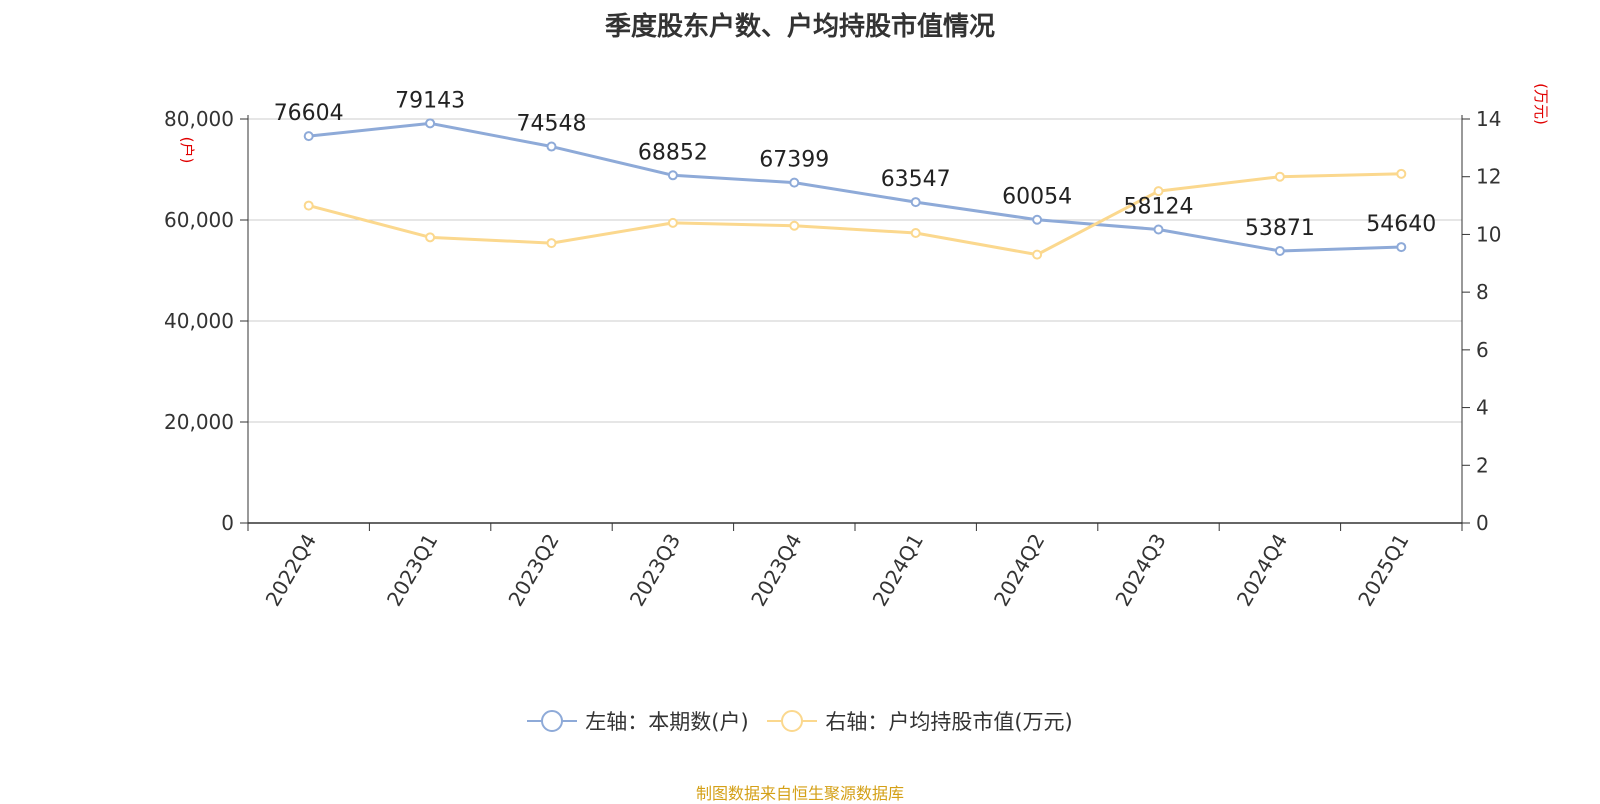 Image resolution: width=1600 pixels, height=804 pixels. What do you see at coordinates (1401, 224) in the screenshot?
I see `data-label: 54640` at bounding box center [1401, 224].